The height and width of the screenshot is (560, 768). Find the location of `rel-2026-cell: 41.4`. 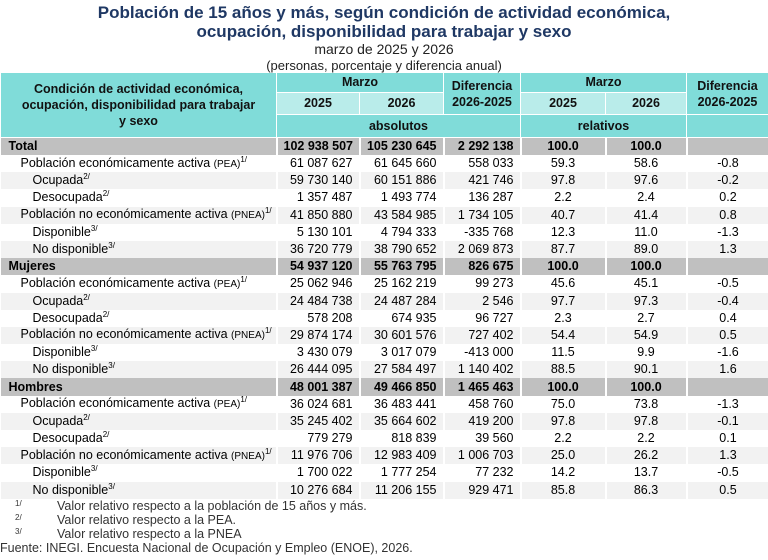

rel-2026-cell: 41.4 is located at coordinates (645, 215).